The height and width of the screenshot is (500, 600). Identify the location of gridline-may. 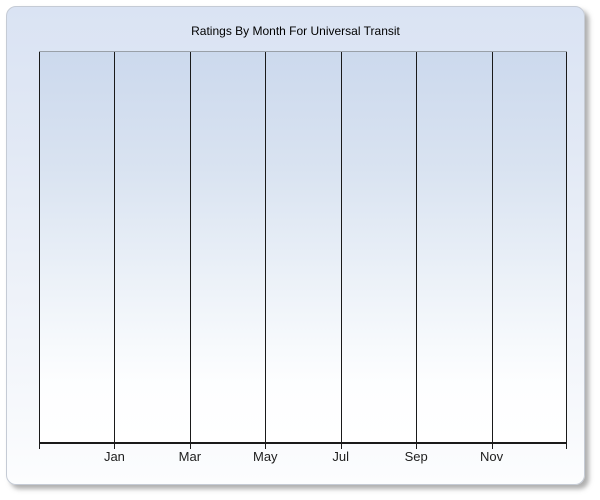
(266, 250).